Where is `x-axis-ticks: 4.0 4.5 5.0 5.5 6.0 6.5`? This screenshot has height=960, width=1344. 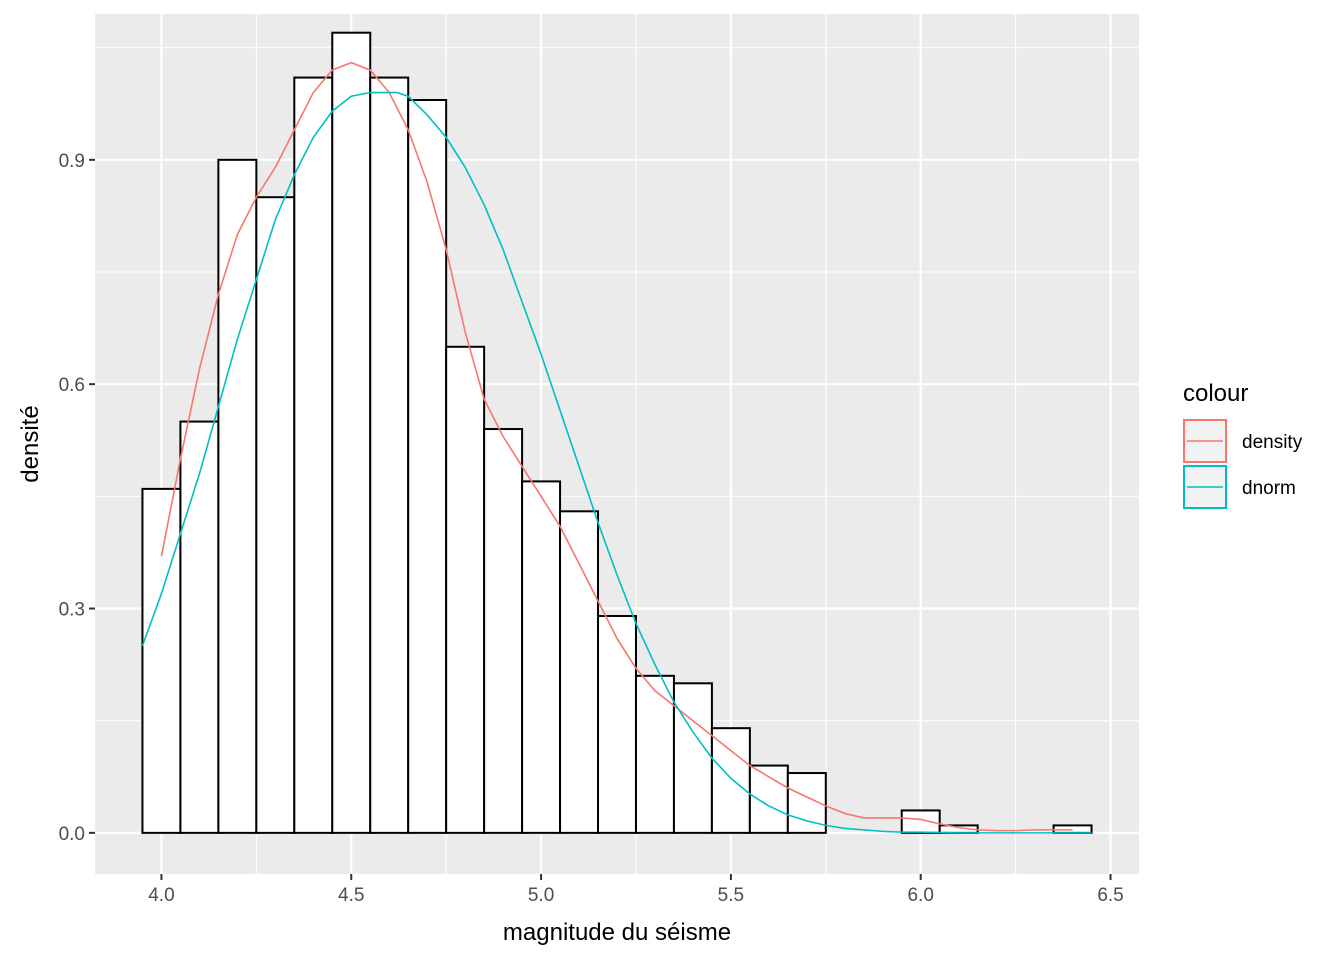
x-axis-ticks: 4.0 4.5 5.0 5.5 6.0 6.5 is located at coordinates (636, 890).